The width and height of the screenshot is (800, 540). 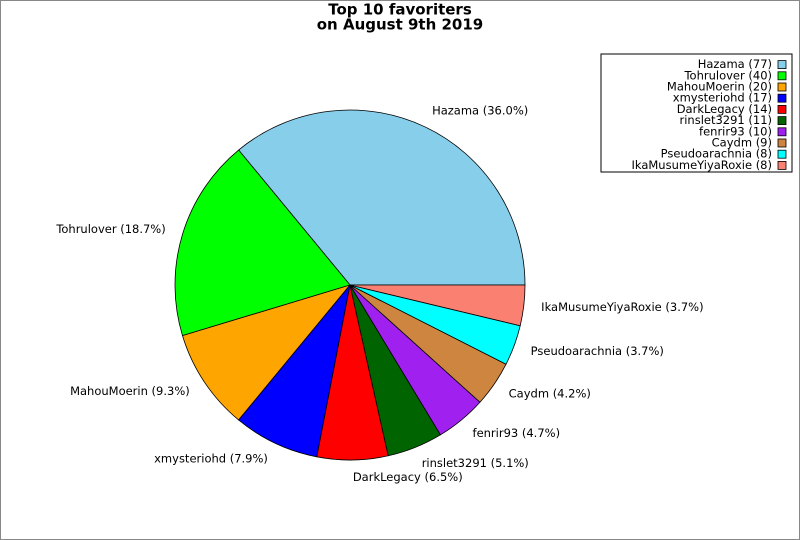 I want to click on slice-label: MahouMoerin (9.3%), so click(x=130, y=391).